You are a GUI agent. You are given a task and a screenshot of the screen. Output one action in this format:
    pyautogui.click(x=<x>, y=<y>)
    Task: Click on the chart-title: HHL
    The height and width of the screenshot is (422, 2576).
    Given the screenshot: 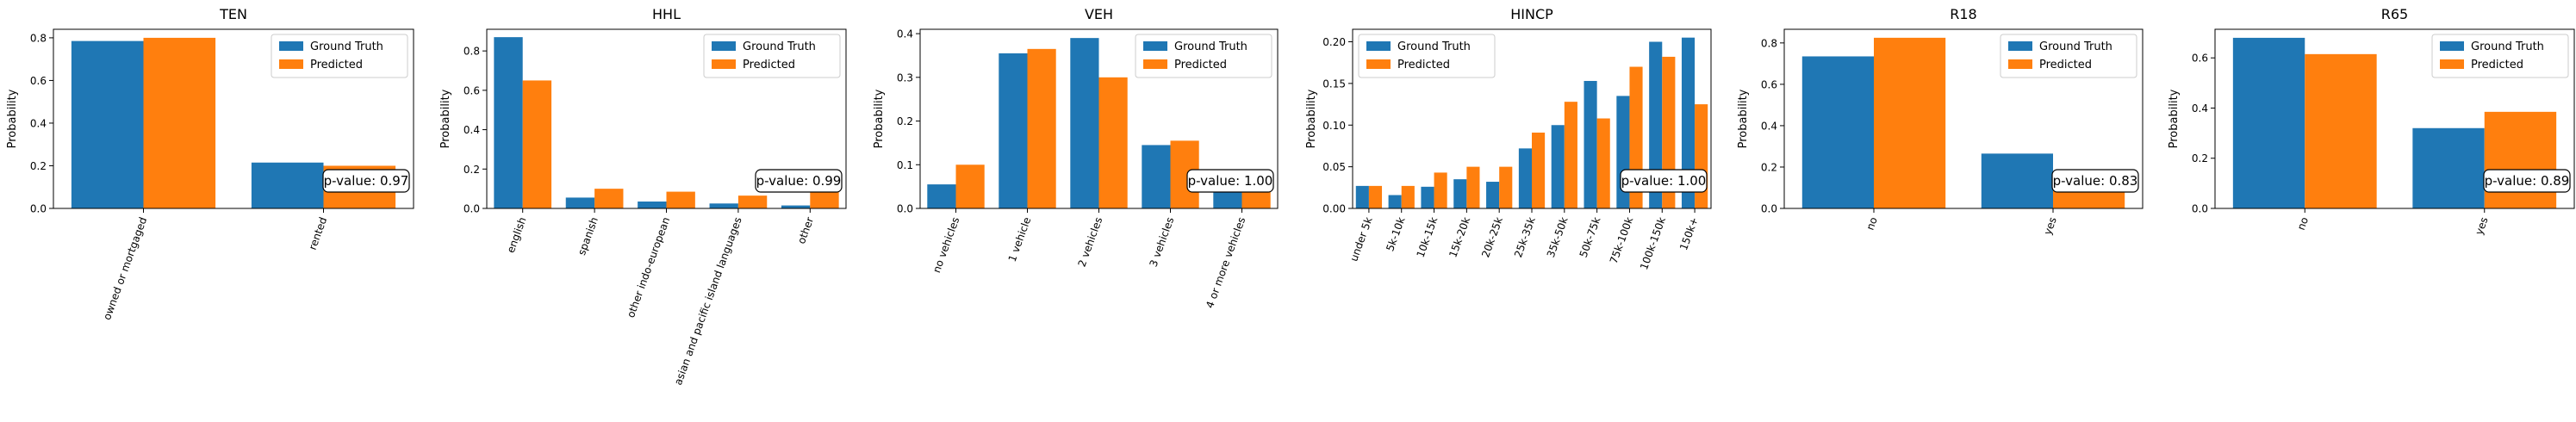 What is the action you would take?
    pyautogui.click(x=666, y=14)
    